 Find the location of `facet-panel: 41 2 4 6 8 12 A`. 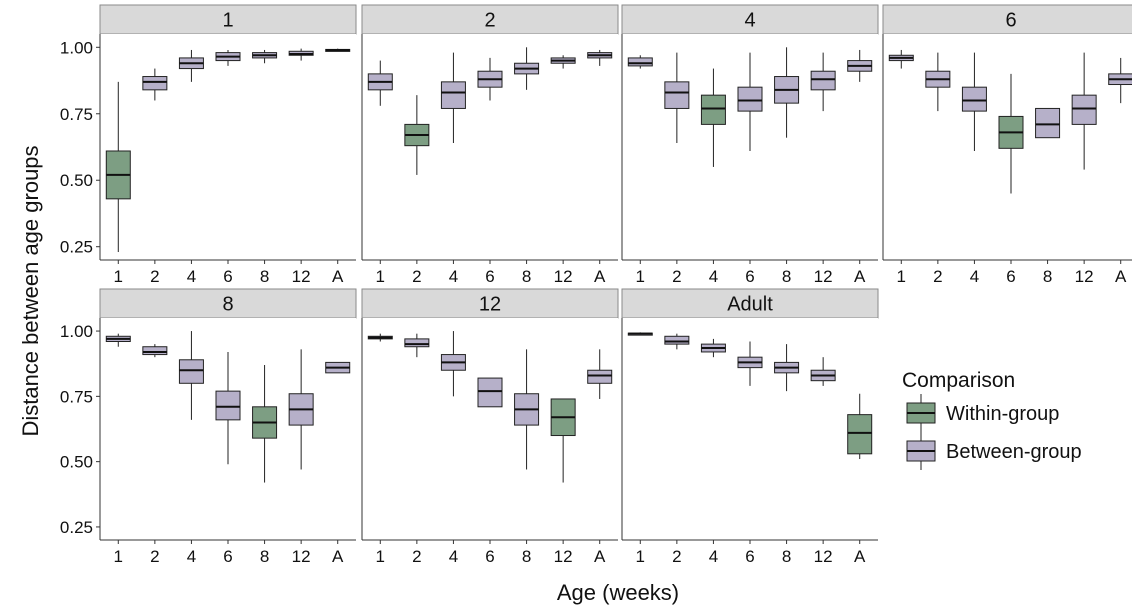

facet-panel: 41 2 4 6 8 12 A is located at coordinates (750, 145).